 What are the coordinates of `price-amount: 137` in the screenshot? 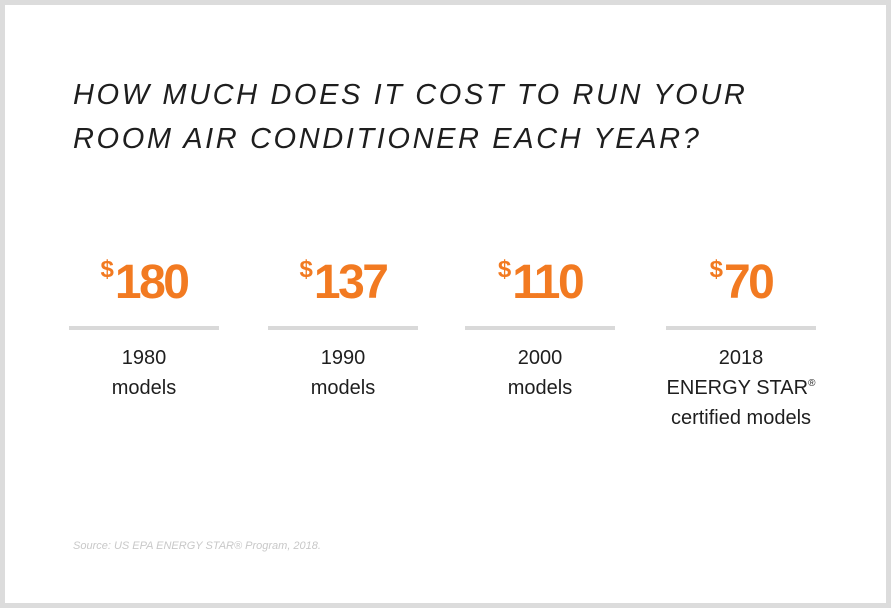 It's located at (351, 282).